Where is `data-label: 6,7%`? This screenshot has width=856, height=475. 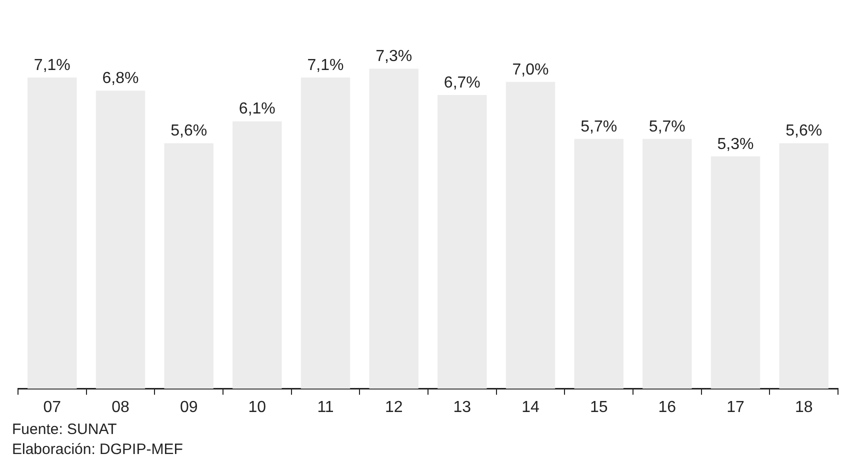
data-label: 6,7% is located at coordinates (462, 83).